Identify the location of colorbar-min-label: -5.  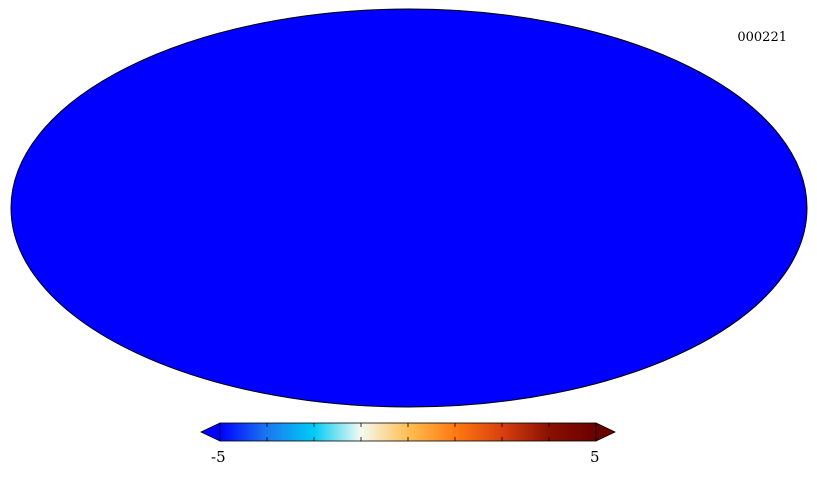
(218, 457).